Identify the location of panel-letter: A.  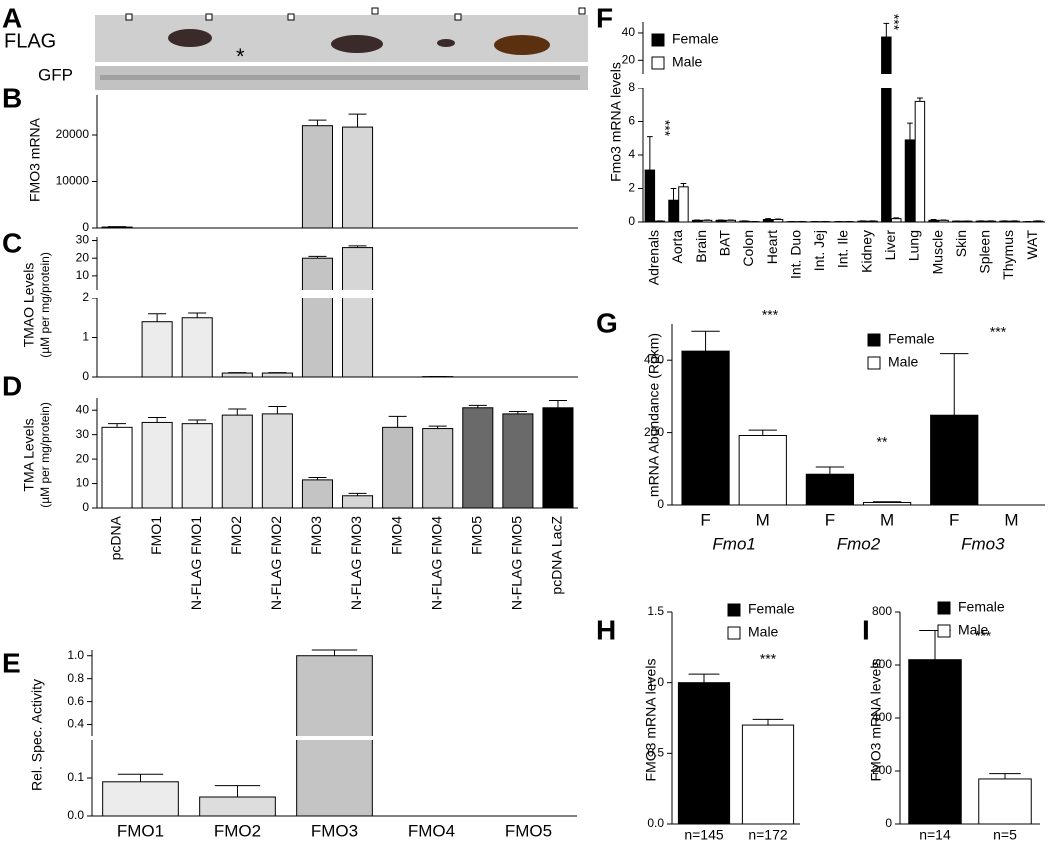
(12, 17).